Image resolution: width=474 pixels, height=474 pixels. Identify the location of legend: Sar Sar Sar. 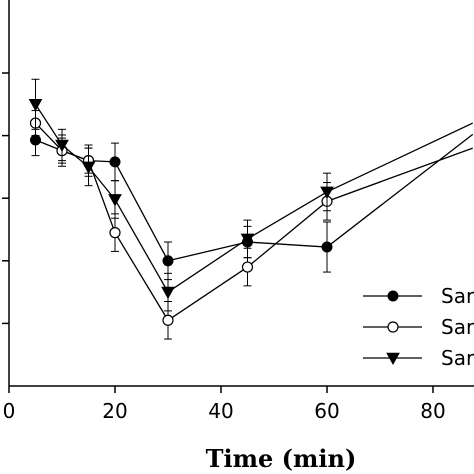
(418, 327).